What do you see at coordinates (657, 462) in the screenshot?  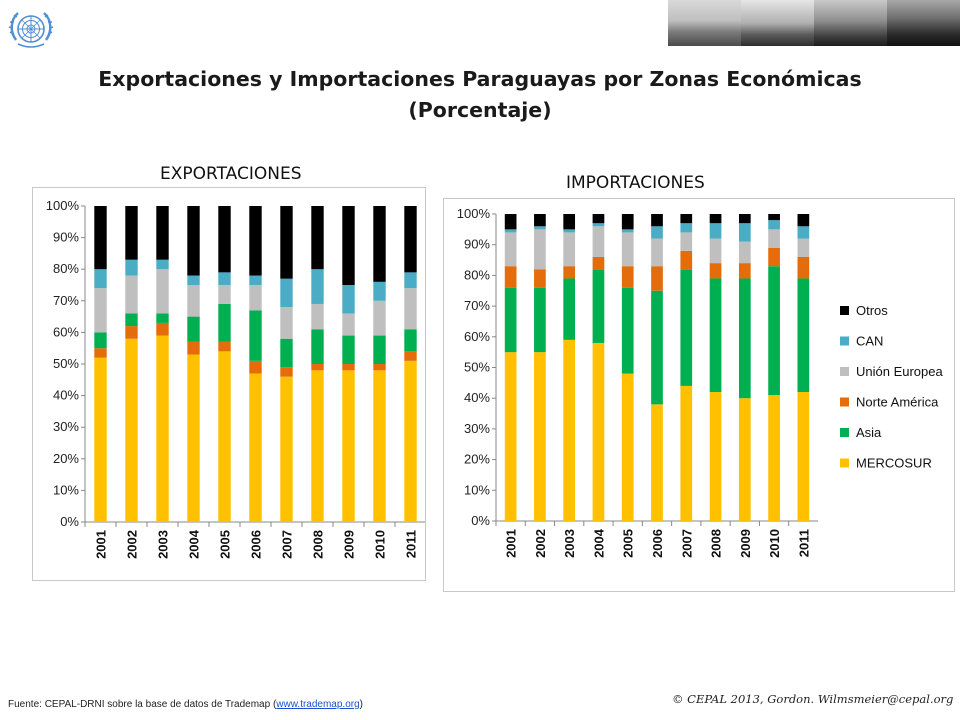 I see `bar-segment-mercosur-2006` at bounding box center [657, 462].